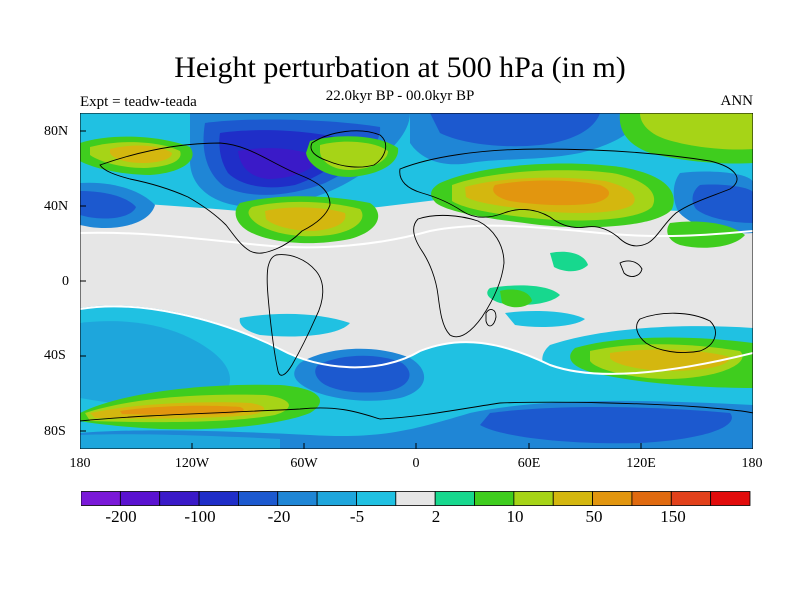  What do you see at coordinates (752, 463) in the screenshot?
I see `lon-label-180e: 180` at bounding box center [752, 463].